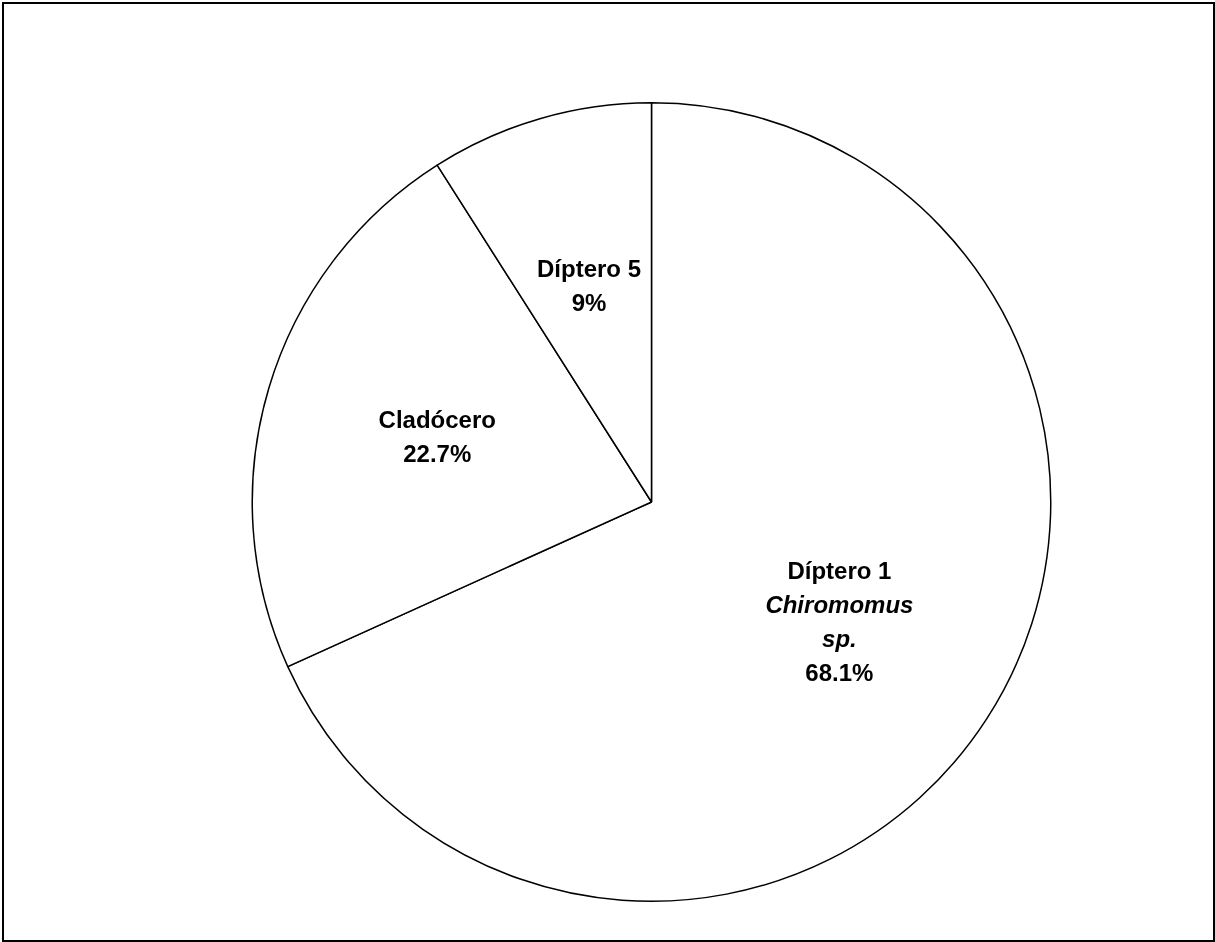 The image size is (1215, 942). I want to click on data-label: 9%, so click(589, 302).